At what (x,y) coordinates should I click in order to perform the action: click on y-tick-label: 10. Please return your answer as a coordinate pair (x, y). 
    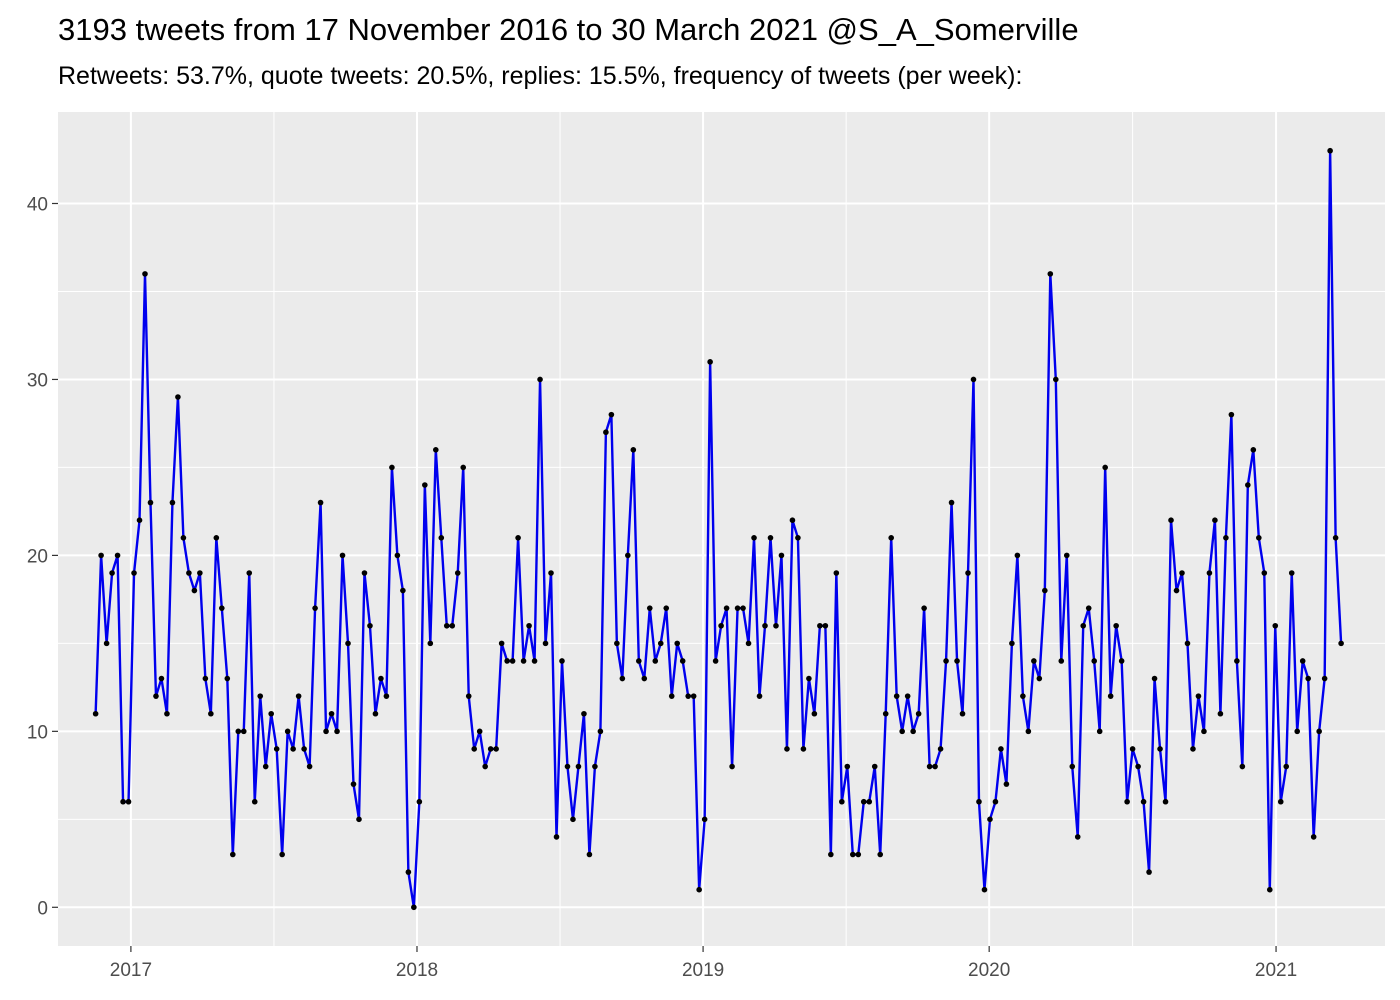
    Looking at the image, I should click on (37, 732).